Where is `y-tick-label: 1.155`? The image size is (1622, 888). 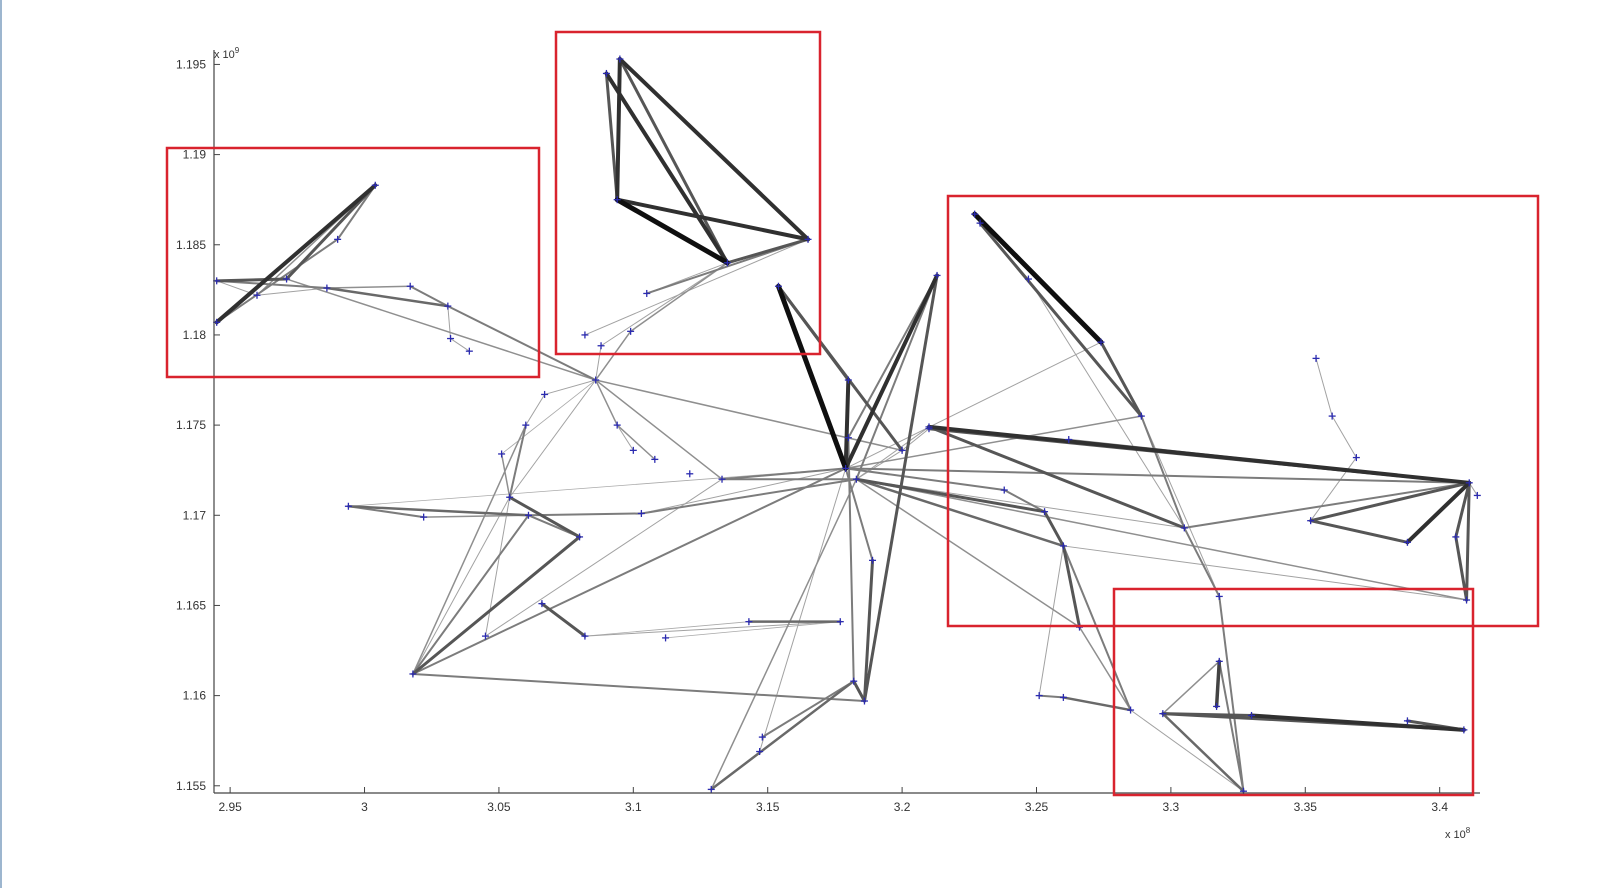
y-tick-label: 1.155 is located at coordinates (191, 786).